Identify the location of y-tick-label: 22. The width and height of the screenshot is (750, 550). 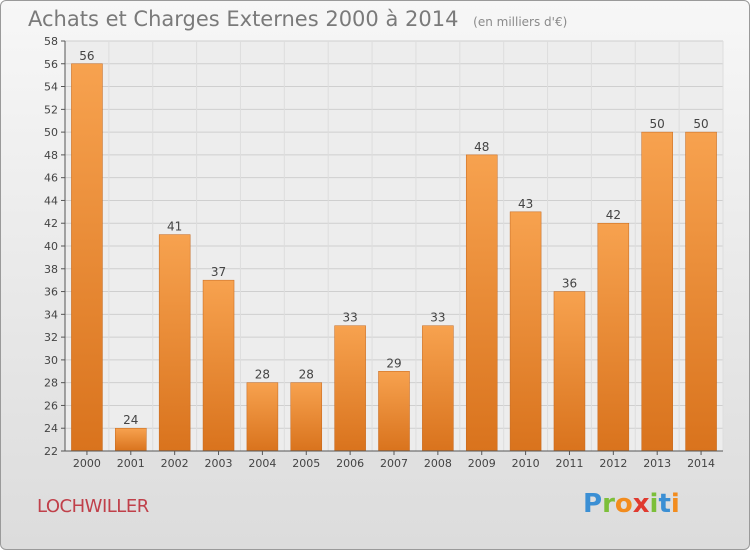
(51, 451).